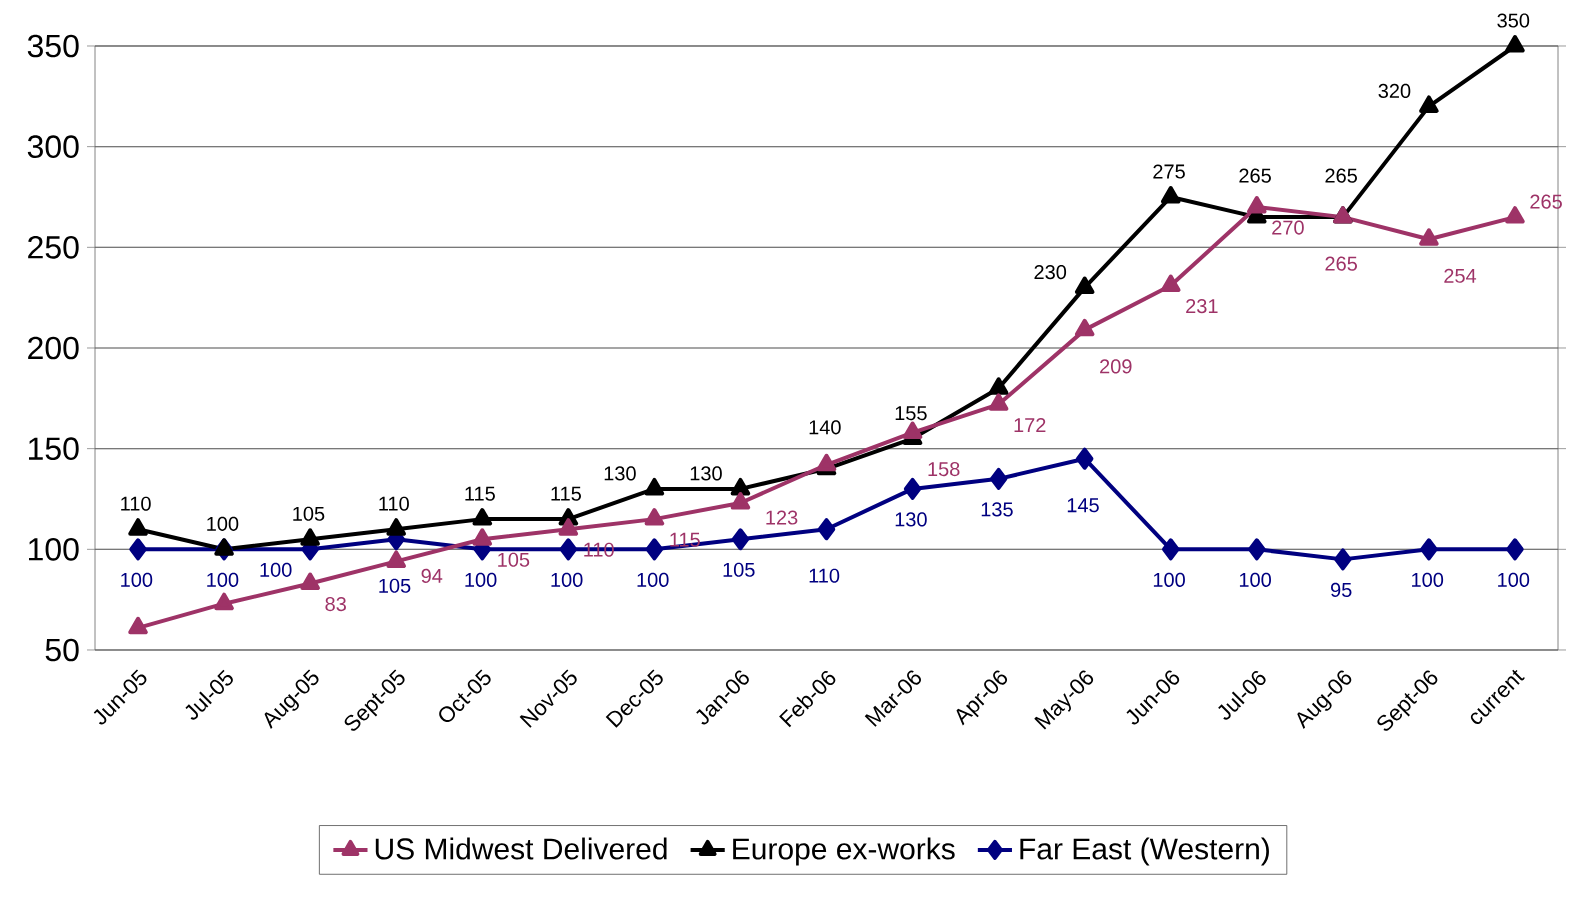  What do you see at coordinates (782, 517) in the screenshot?
I see `data-label: 123` at bounding box center [782, 517].